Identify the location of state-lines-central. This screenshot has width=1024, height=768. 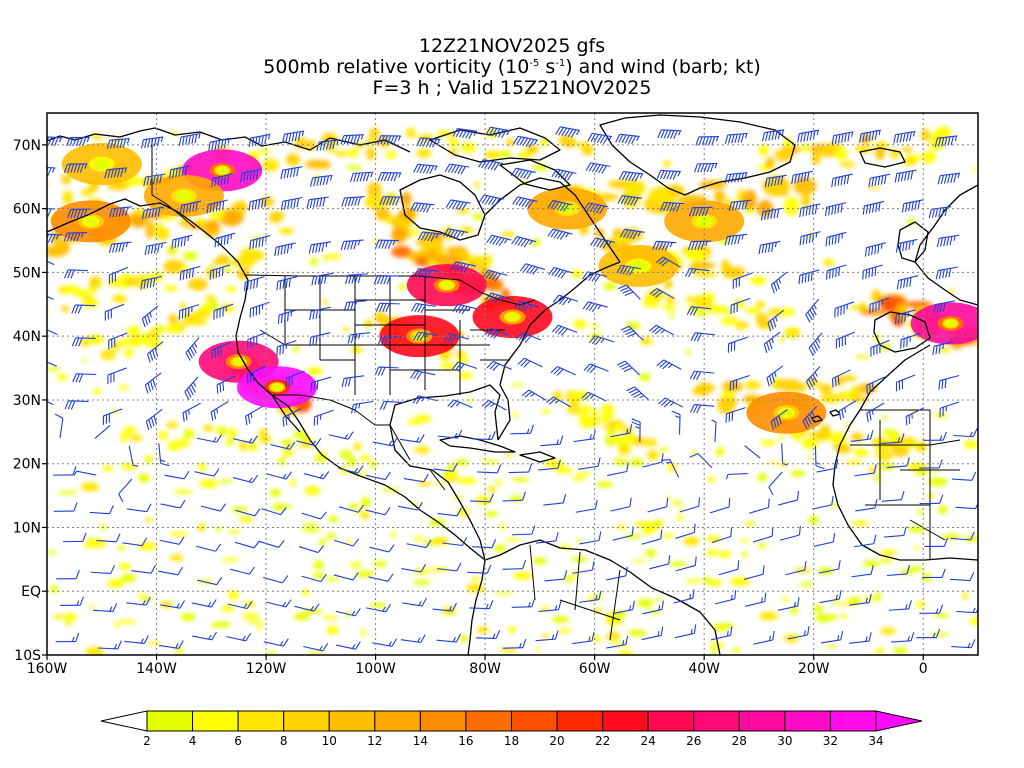
(407, 335).